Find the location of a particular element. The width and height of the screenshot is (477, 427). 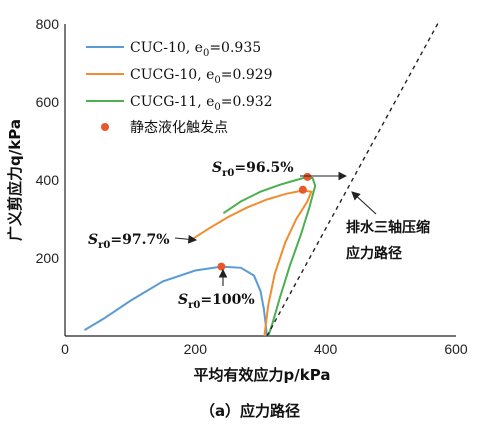

legend-label-cuc-10: CUC-10, e0=0.935 is located at coordinates (195, 49).